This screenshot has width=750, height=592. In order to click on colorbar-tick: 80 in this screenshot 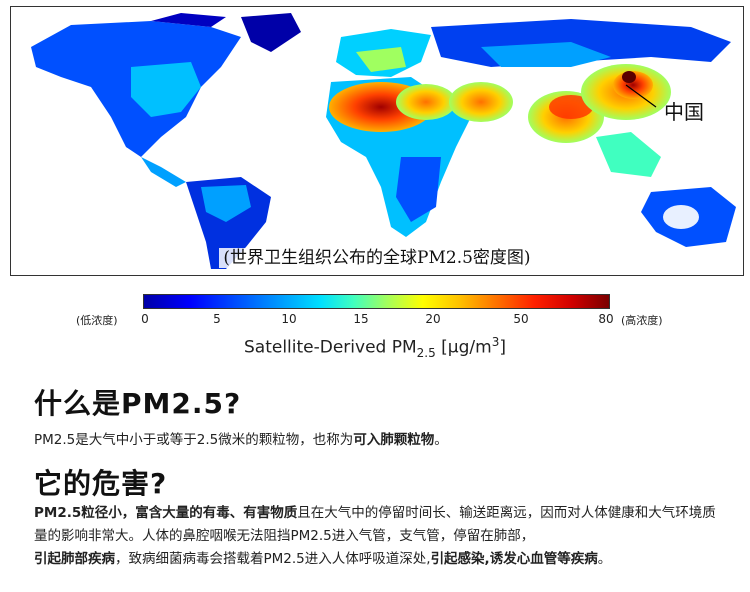, I will do `click(606, 319)`.